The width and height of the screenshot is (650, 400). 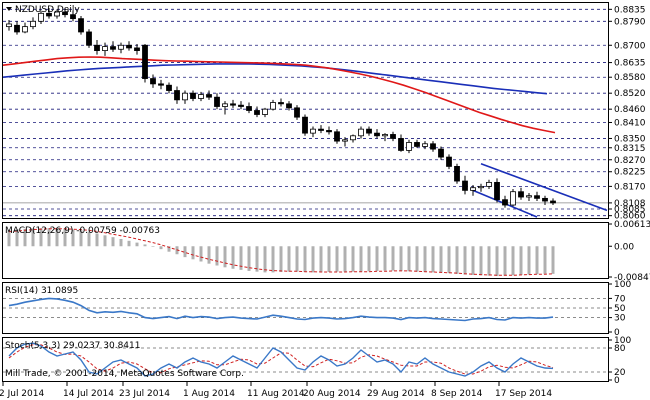 I want to click on macd-signal-line, so click(x=281, y=252).